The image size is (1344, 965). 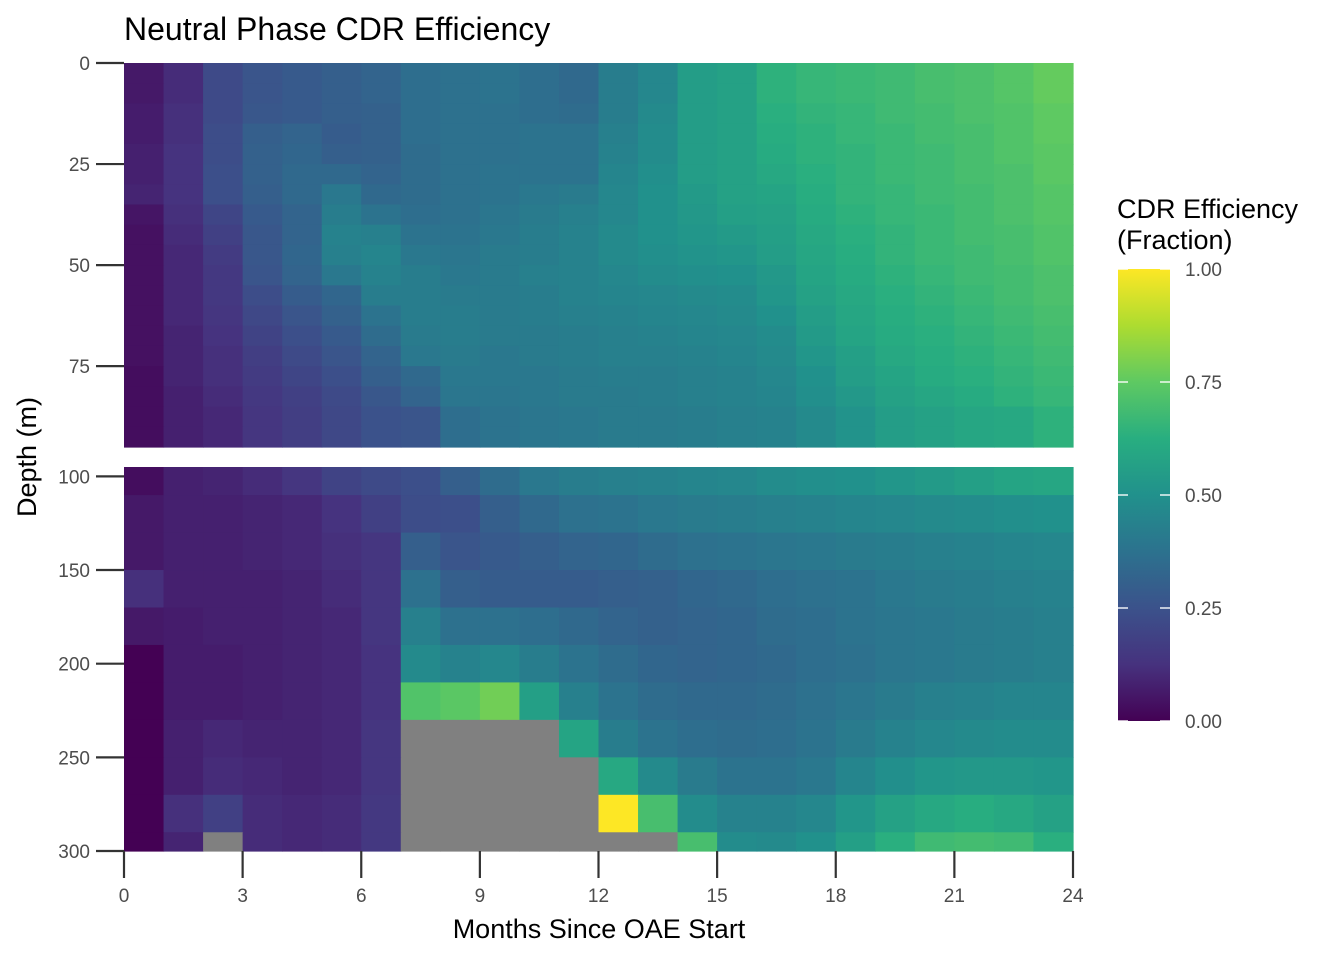 What do you see at coordinates (84, 64) in the screenshot?
I see `y-tick-label: 0` at bounding box center [84, 64].